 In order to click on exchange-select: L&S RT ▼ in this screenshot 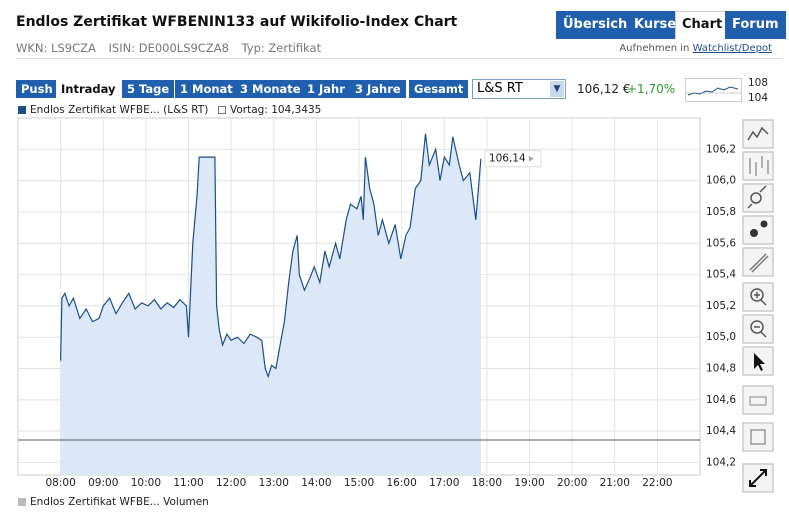, I will do `click(519, 89)`.